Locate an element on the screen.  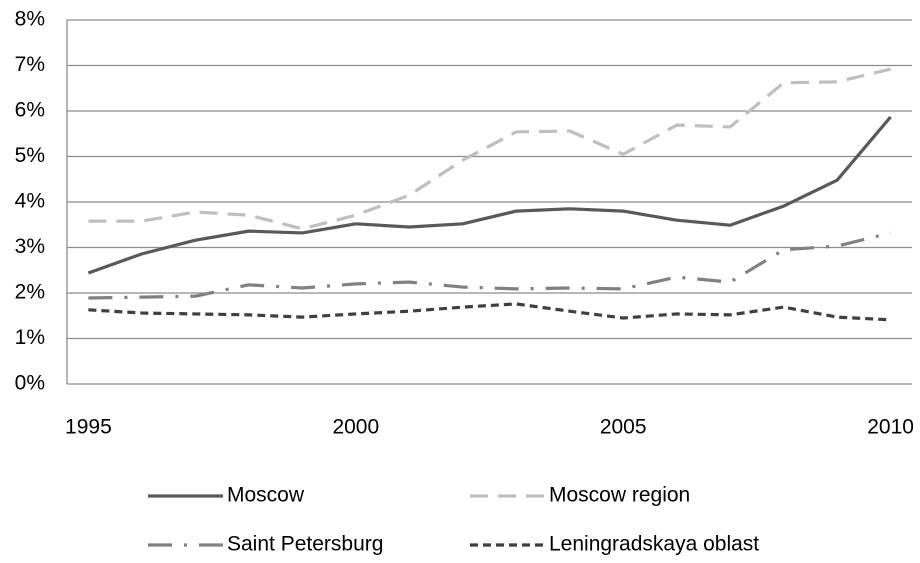
x-tick-label: 1995 is located at coordinates (88, 427).